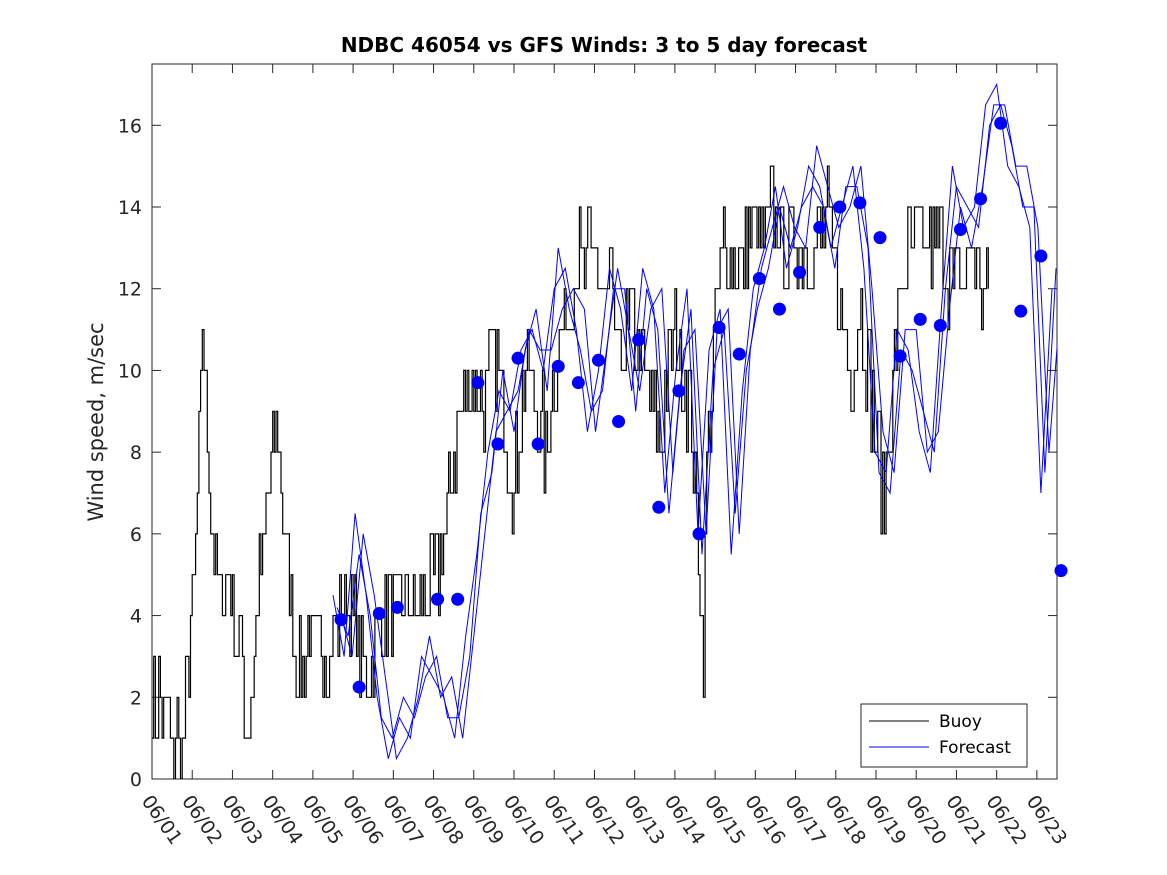 The image size is (1167, 875). What do you see at coordinates (130, 126) in the screenshot?
I see `y-tick-label: 16` at bounding box center [130, 126].